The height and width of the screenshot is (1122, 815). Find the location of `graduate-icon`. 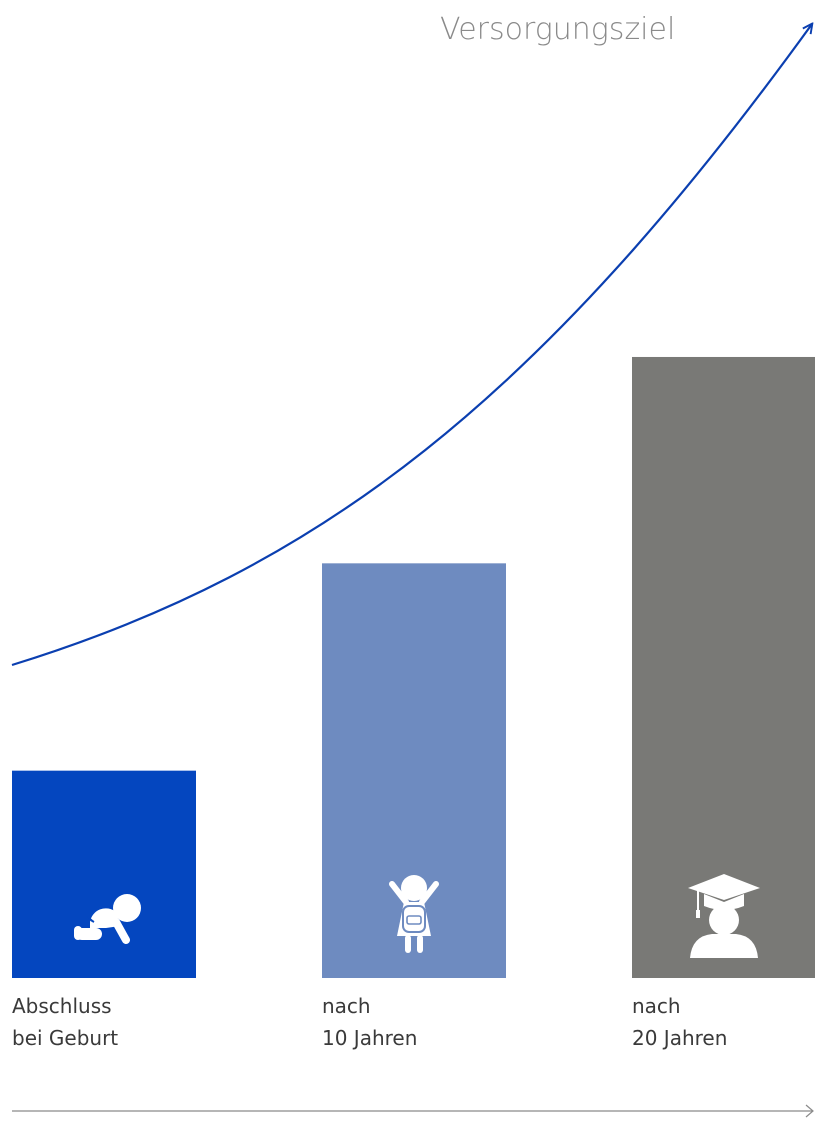

graduate-icon is located at coordinates (724, 916).